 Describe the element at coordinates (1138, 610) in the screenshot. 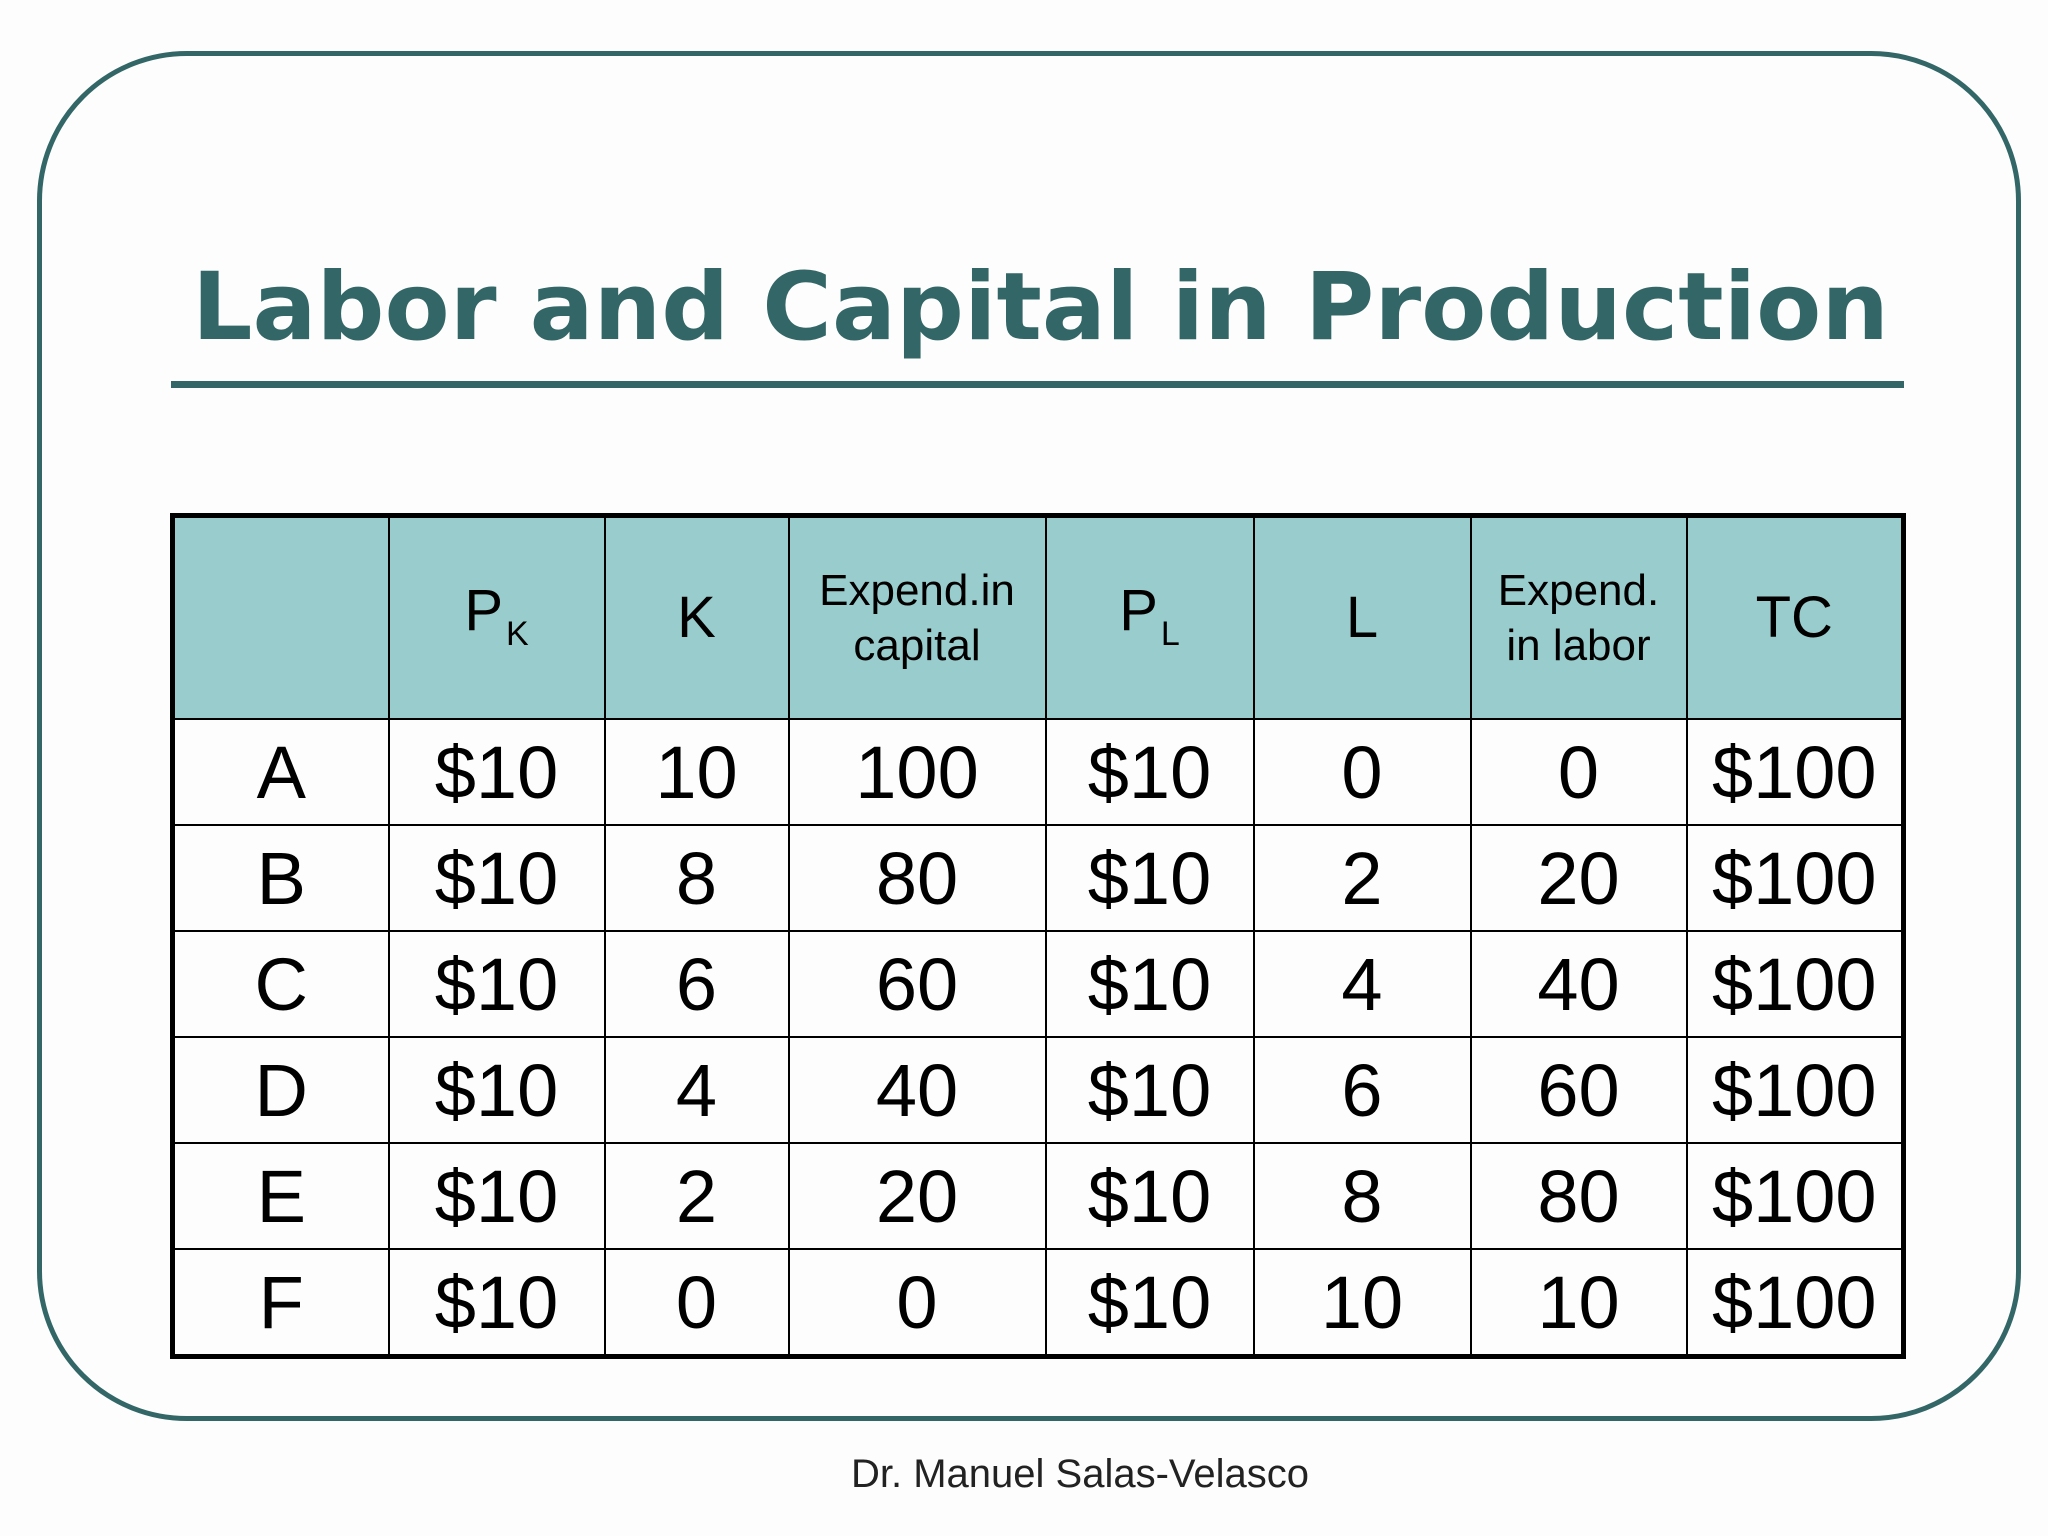

I see `header-pl-main: P` at that location.